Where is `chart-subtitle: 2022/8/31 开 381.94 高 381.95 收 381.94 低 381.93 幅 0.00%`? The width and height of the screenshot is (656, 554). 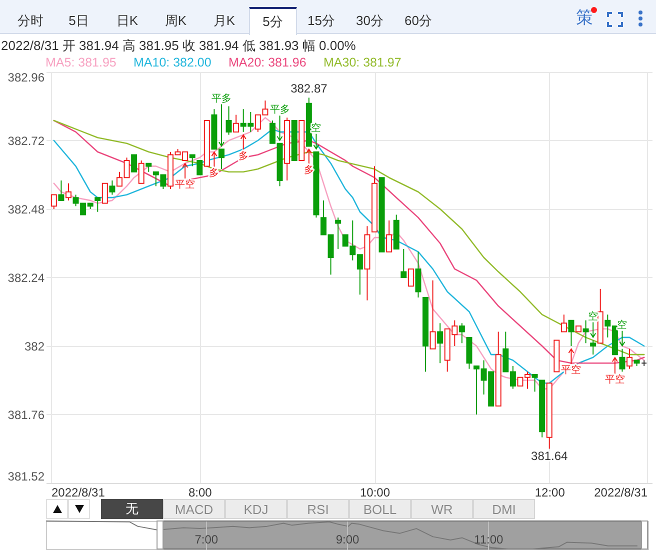
chart-subtitle: 2022/8/31 开 381.94 高 381.95 收 381.94 低 381.93 幅 0.00% is located at coordinates (178, 45).